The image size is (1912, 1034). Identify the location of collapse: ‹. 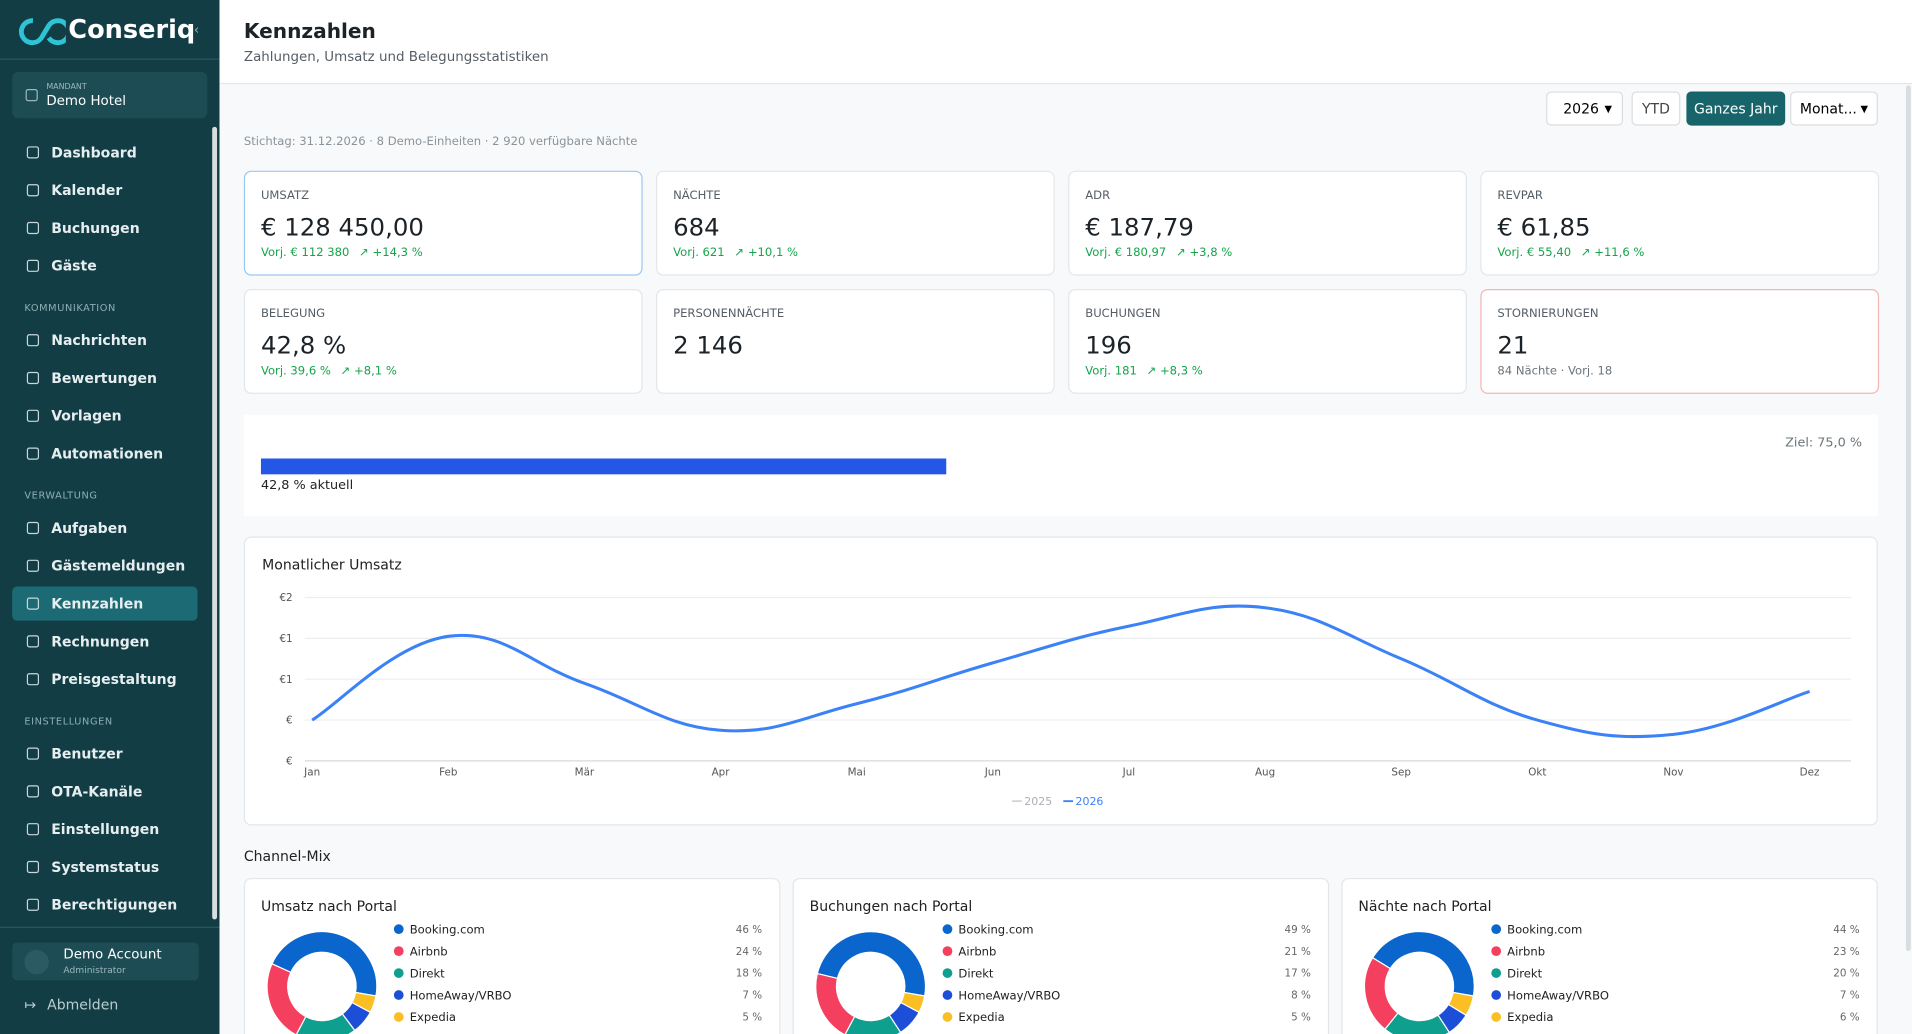
(196, 29).